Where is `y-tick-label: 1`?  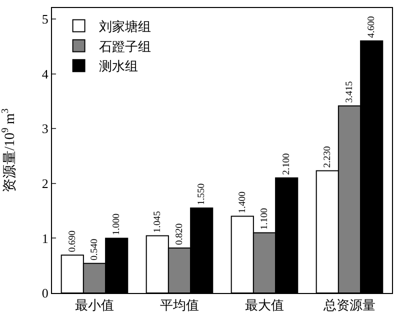 y-tick-label: 1 is located at coordinates (45, 238).